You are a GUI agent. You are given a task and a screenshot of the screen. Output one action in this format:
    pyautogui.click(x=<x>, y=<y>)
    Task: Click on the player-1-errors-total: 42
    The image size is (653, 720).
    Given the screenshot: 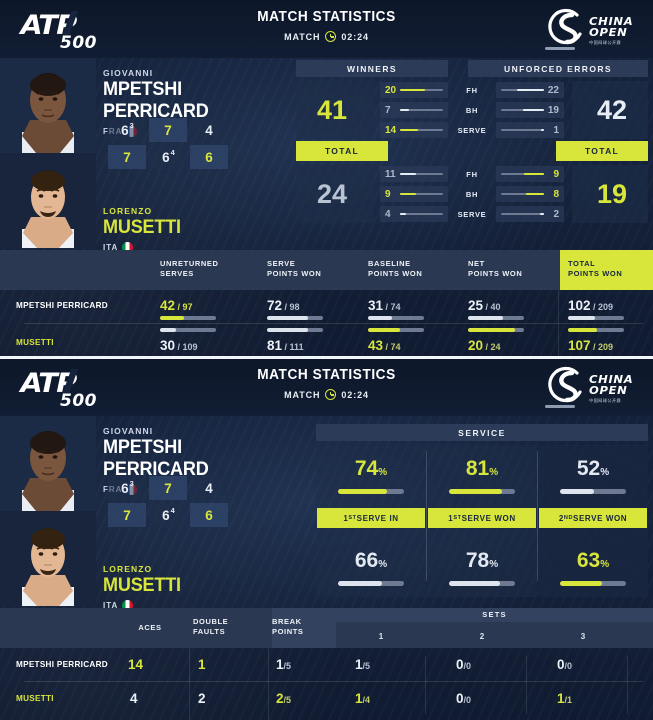 What is the action you would take?
    pyautogui.click(x=612, y=109)
    